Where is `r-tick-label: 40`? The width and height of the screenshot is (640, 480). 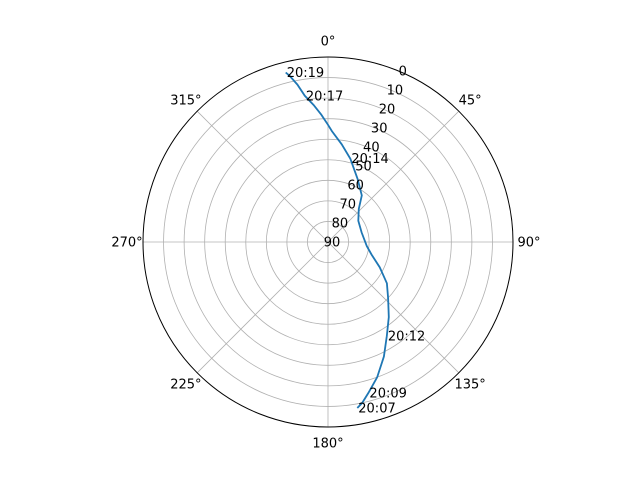 r-tick-label: 40 is located at coordinates (371, 148).